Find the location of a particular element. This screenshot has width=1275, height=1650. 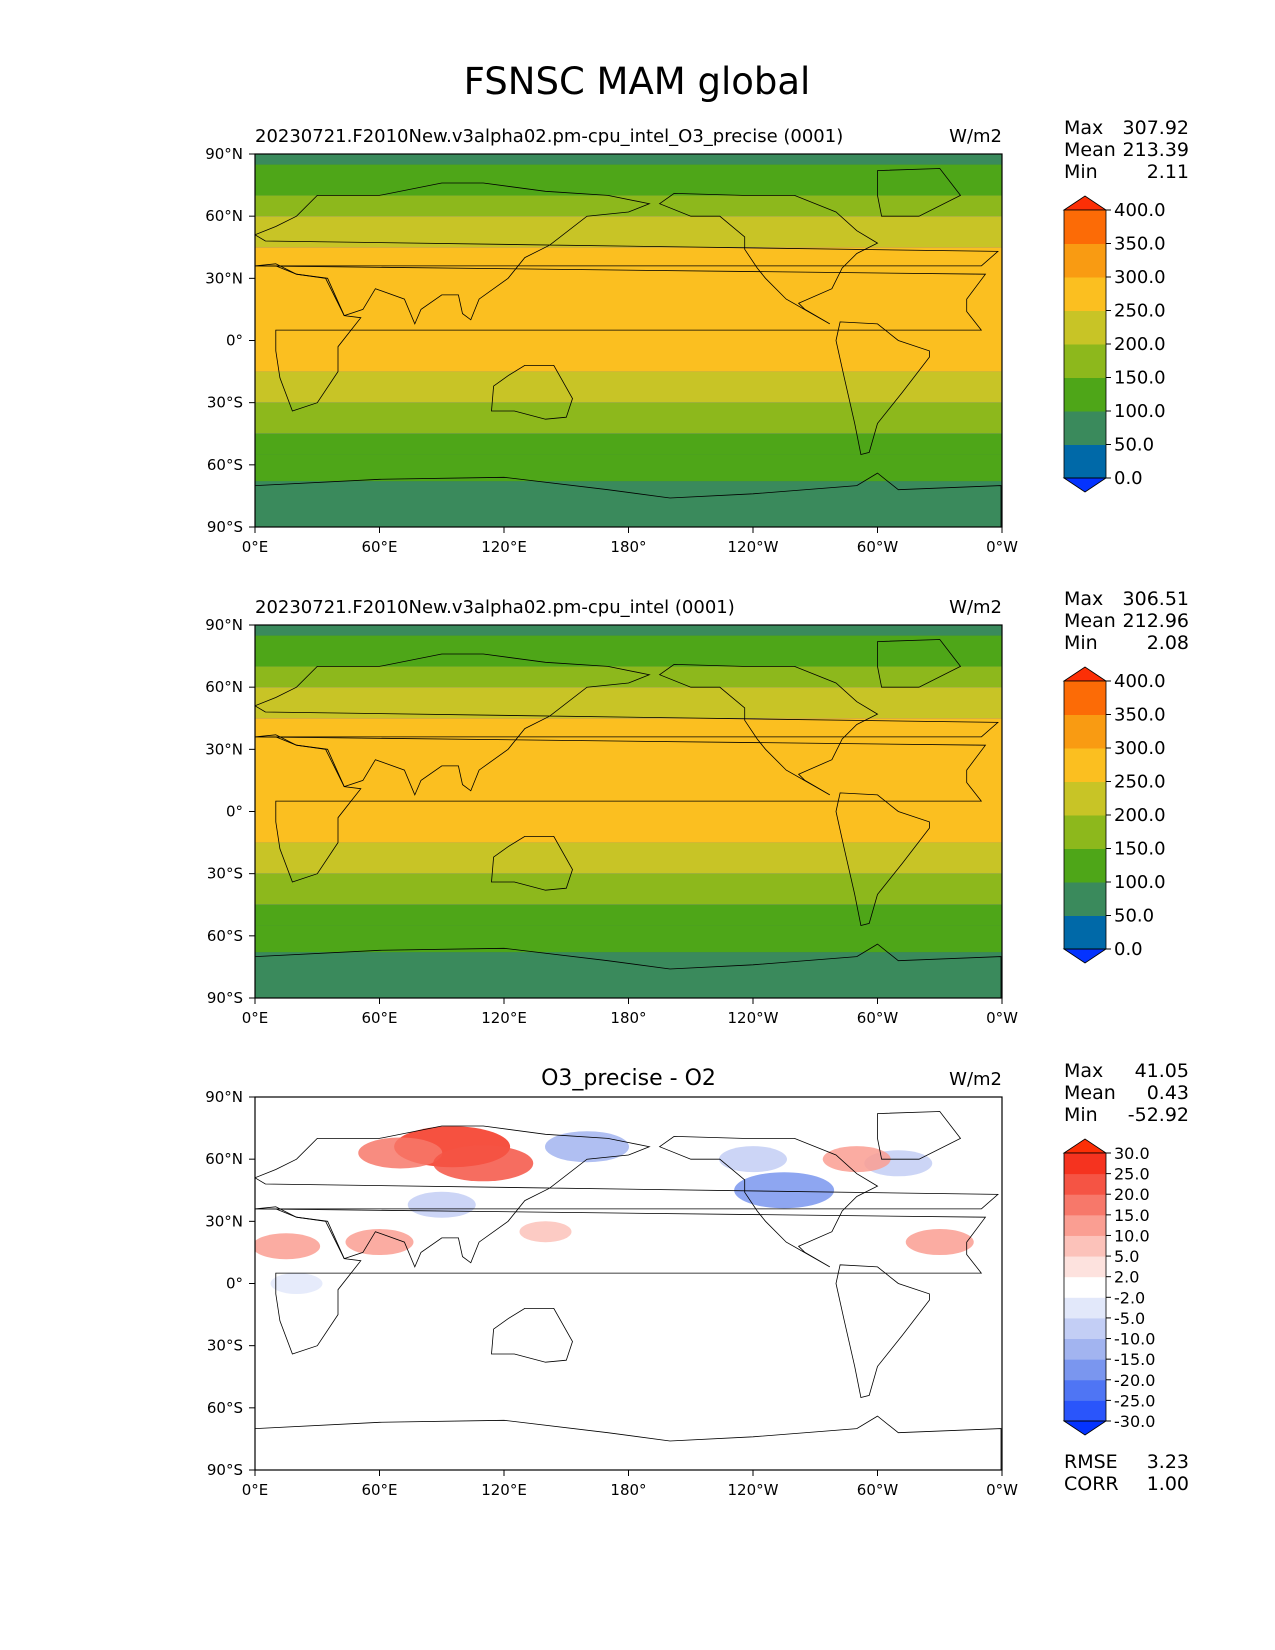

colorbar-tick-label: 0.0 is located at coordinates (1128, 478).